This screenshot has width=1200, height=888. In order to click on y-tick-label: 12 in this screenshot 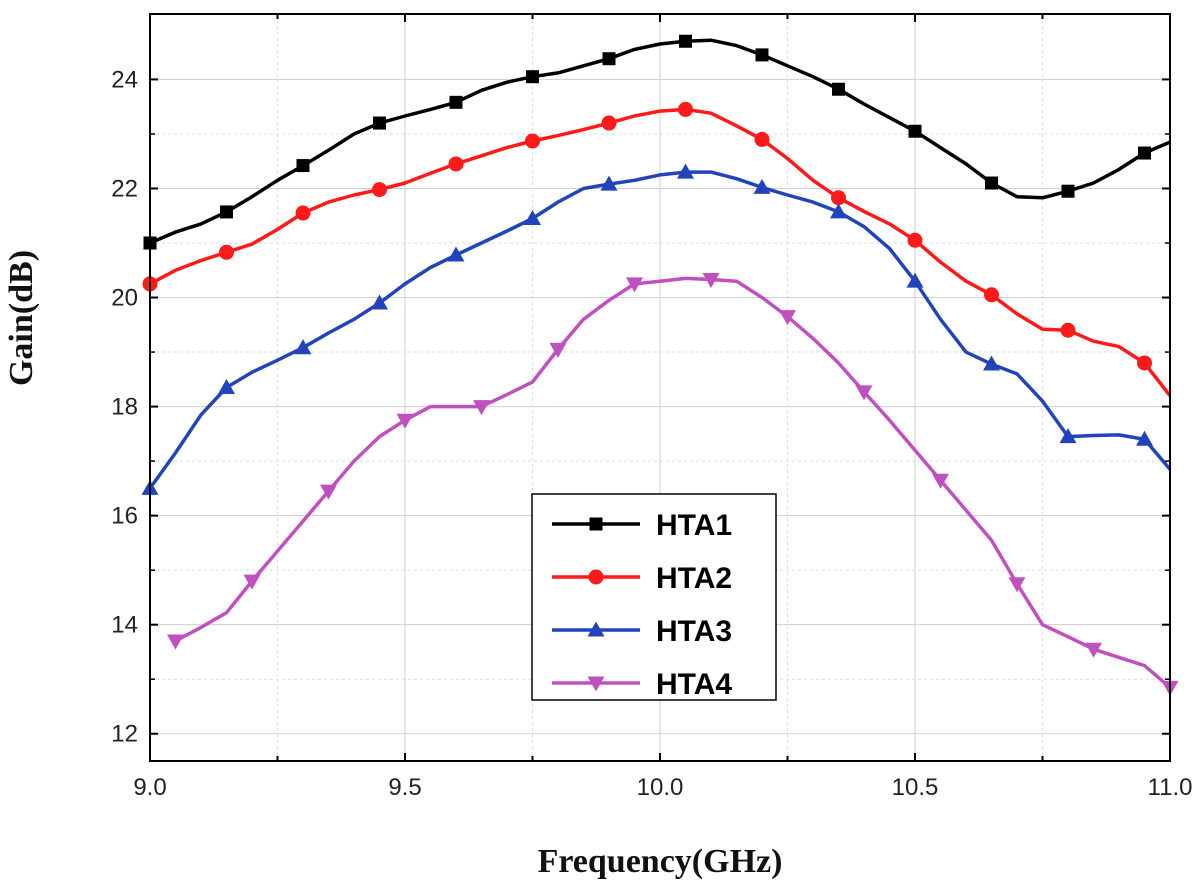, I will do `click(124, 734)`.